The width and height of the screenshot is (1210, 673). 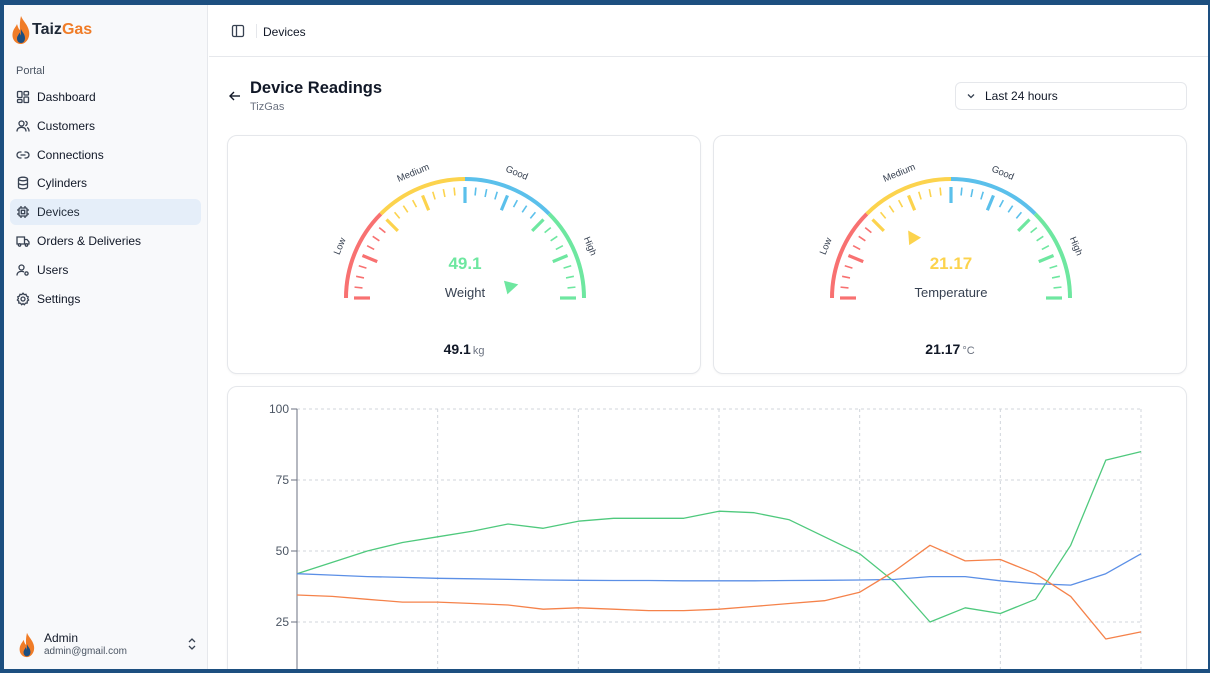 I want to click on temperature-gauge-label-good: Good, so click(x=1003, y=173).